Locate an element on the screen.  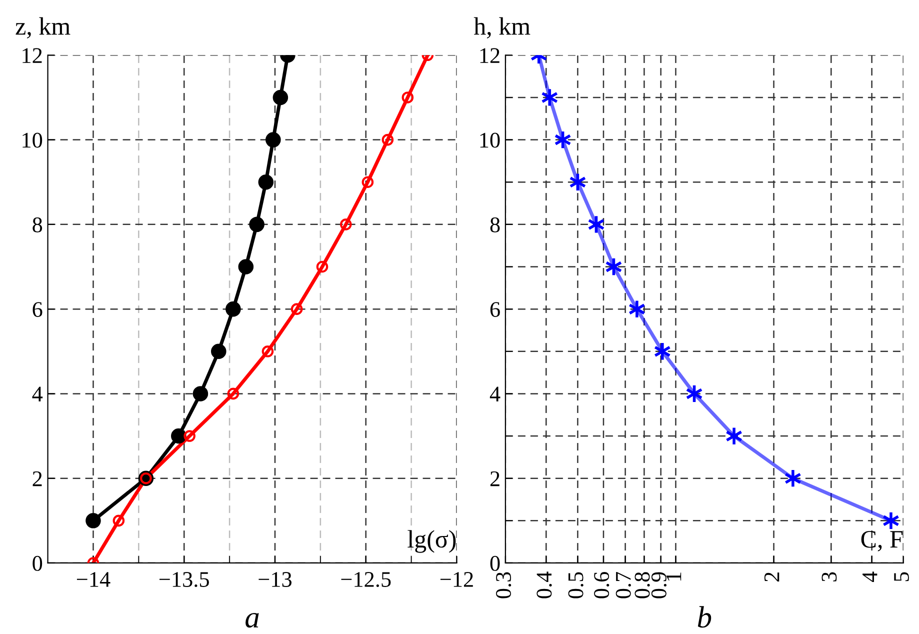
x-tick-label: 2 is located at coordinates (772, 577).